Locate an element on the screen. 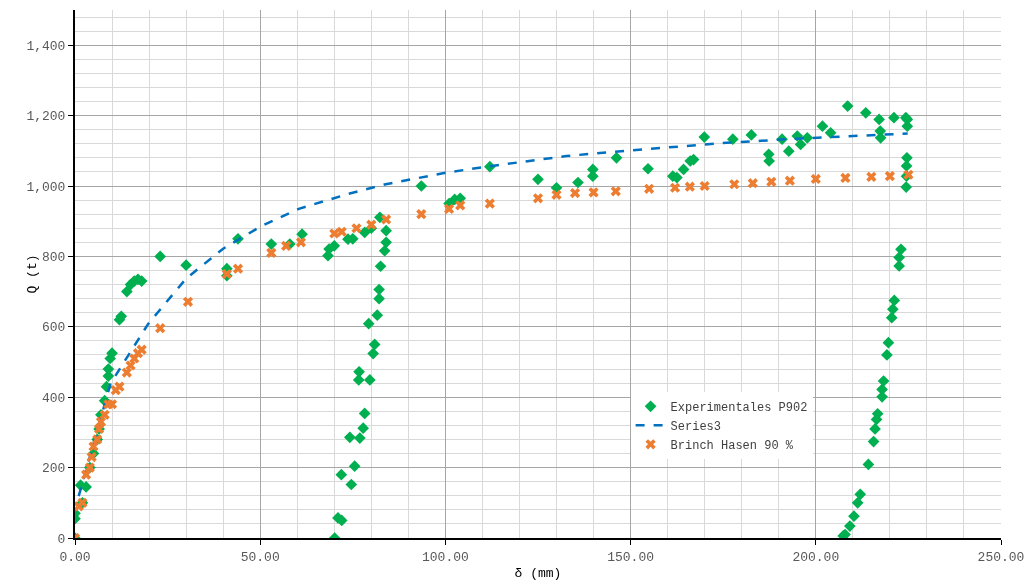 The height and width of the screenshot is (588, 1034). y-tick-label: 400 is located at coordinates (53, 398).